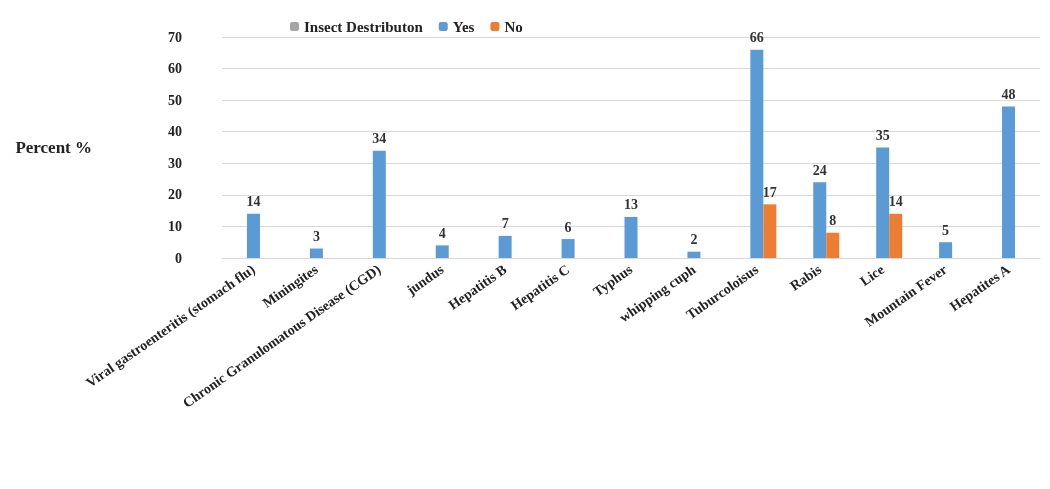  What do you see at coordinates (769, 192) in the screenshot?
I see `data-label: 17` at bounding box center [769, 192].